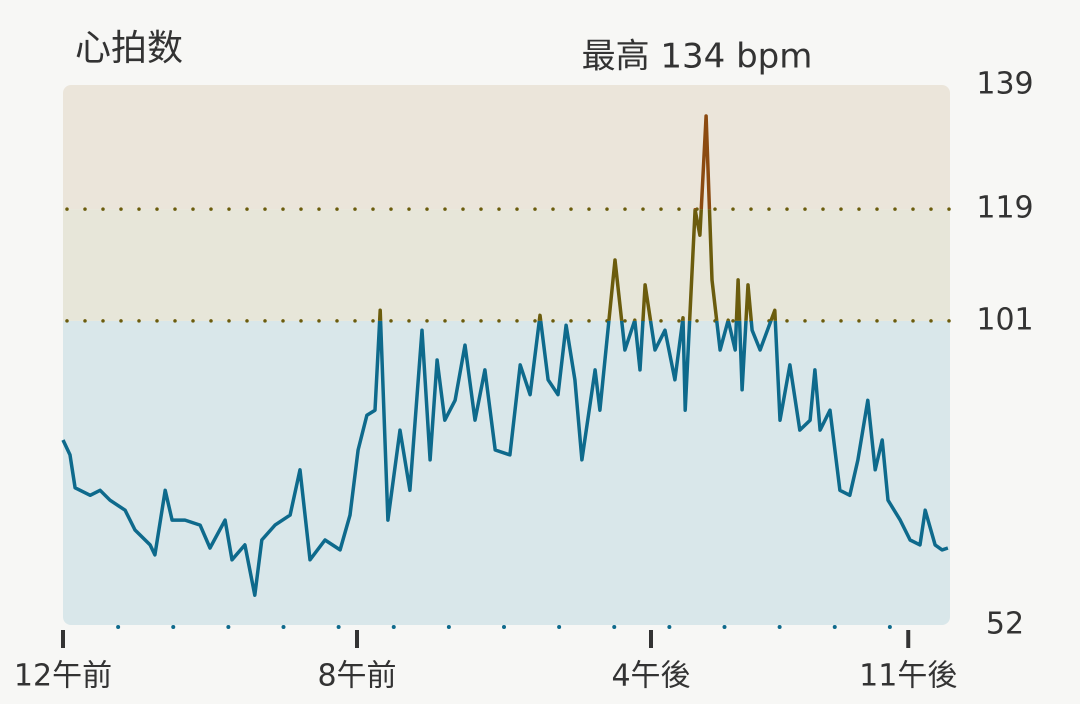 The width and height of the screenshot is (1080, 704). Describe the element at coordinates (1005, 624) in the screenshot. I see `y-tick-label: 52` at that location.